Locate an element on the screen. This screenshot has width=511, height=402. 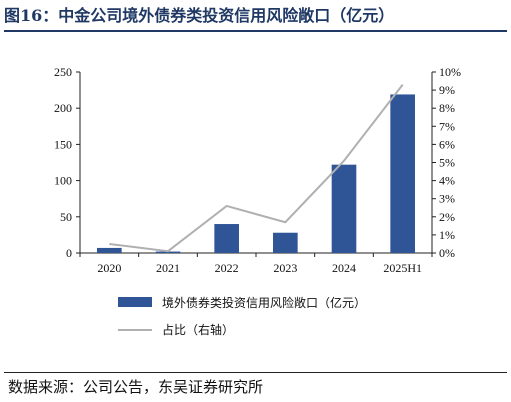
x-tick-label: 2021 is located at coordinates (168, 268).